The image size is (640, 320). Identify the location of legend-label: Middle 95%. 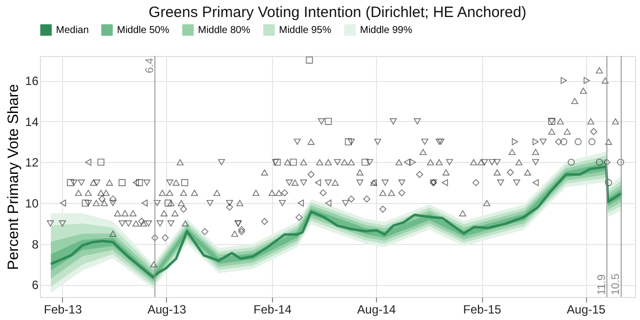
(305, 30).